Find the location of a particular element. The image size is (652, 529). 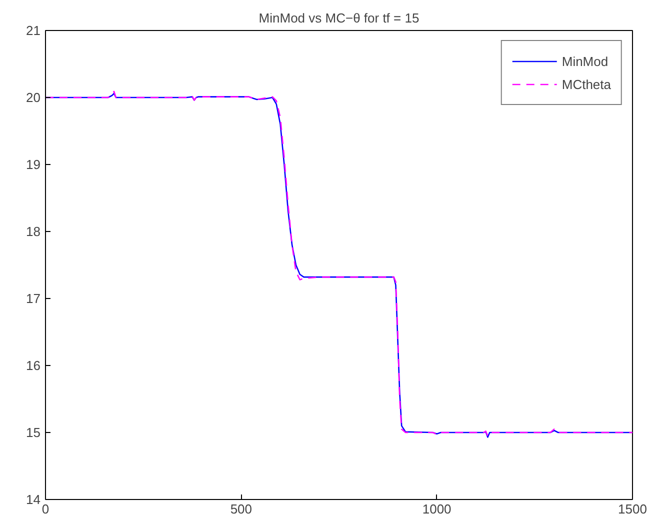

x-tick-label: 0 is located at coordinates (46, 509).